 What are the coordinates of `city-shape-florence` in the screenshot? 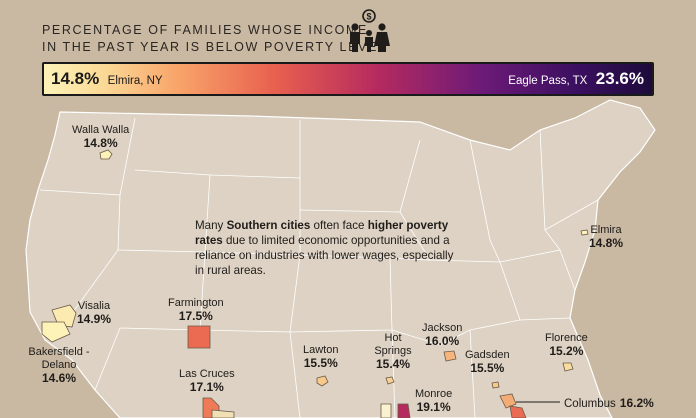 It's located at (568, 367).